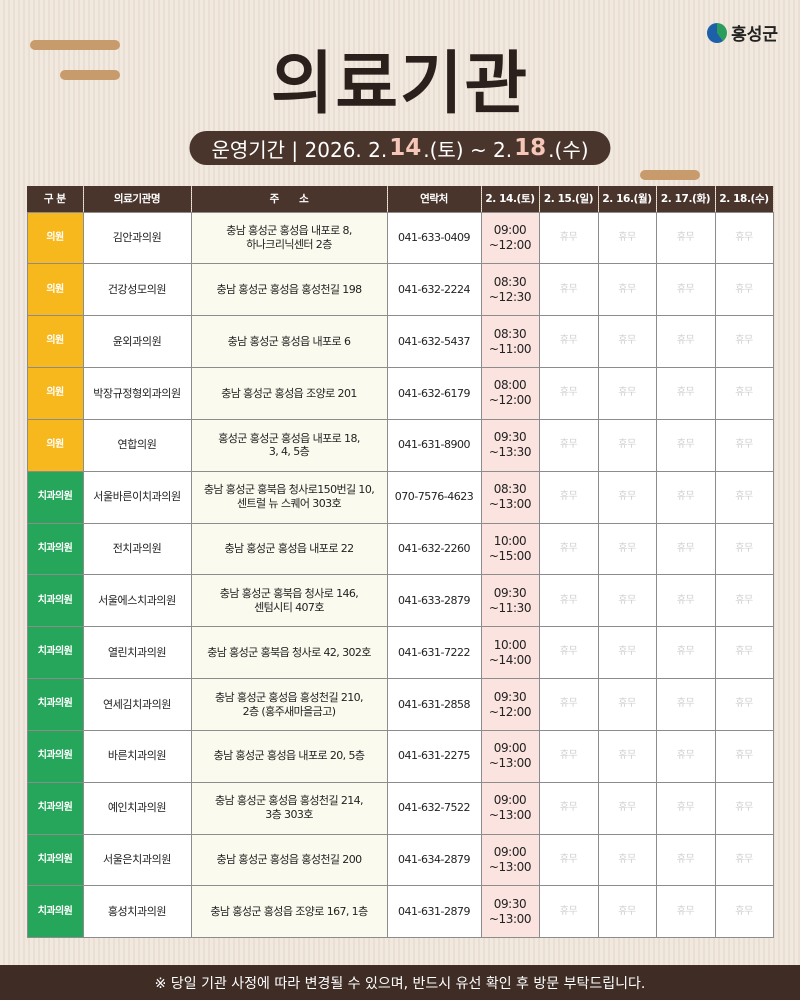  What do you see at coordinates (289, 808) in the screenshot?
I see `address: 충남 홍성군 홍성읍 홍성천길 214, 3층 303호` at bounding box center [289, 808].